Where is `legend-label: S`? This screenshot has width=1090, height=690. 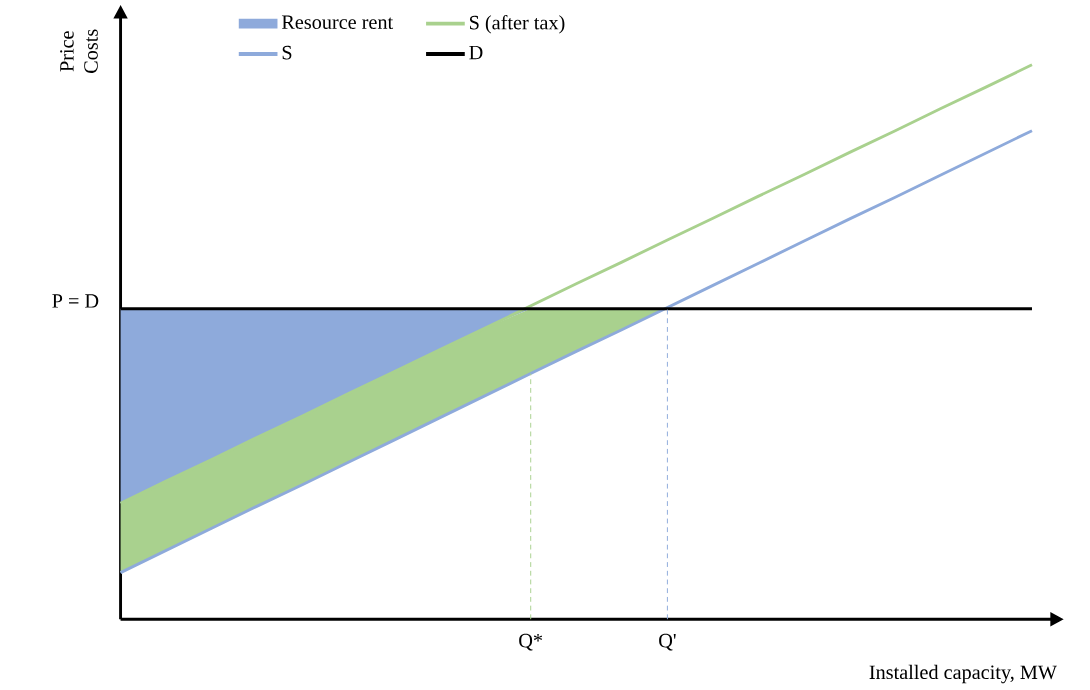 legend-label: S is located at coordinates (287, 52).